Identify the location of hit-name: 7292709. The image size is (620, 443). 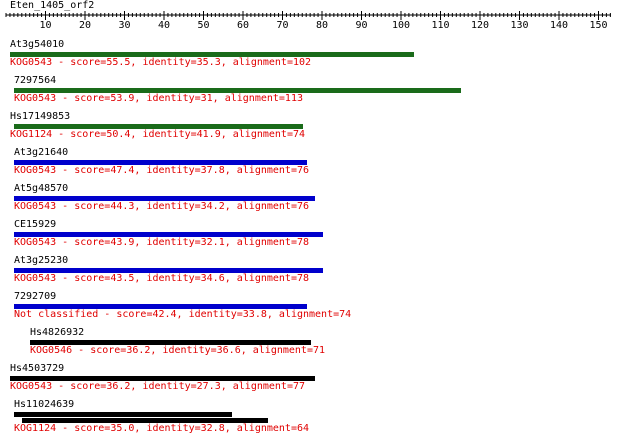
(35, 296).